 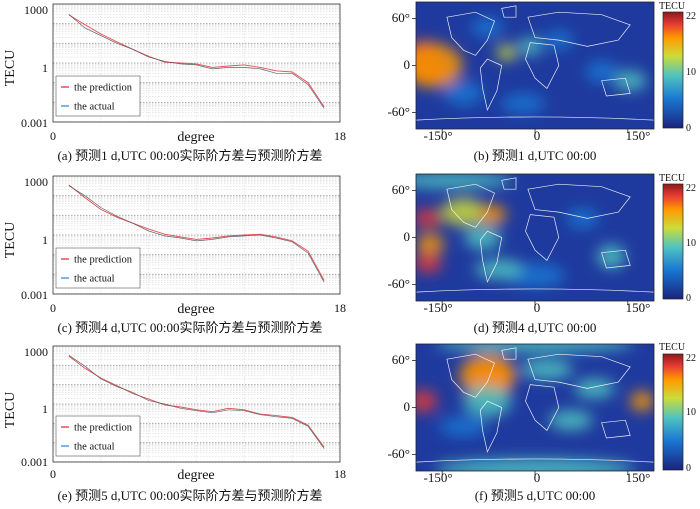 I want to click on panel-caption: (b) 预测1 d,UTC 00:00, so click(x=535, y=155).